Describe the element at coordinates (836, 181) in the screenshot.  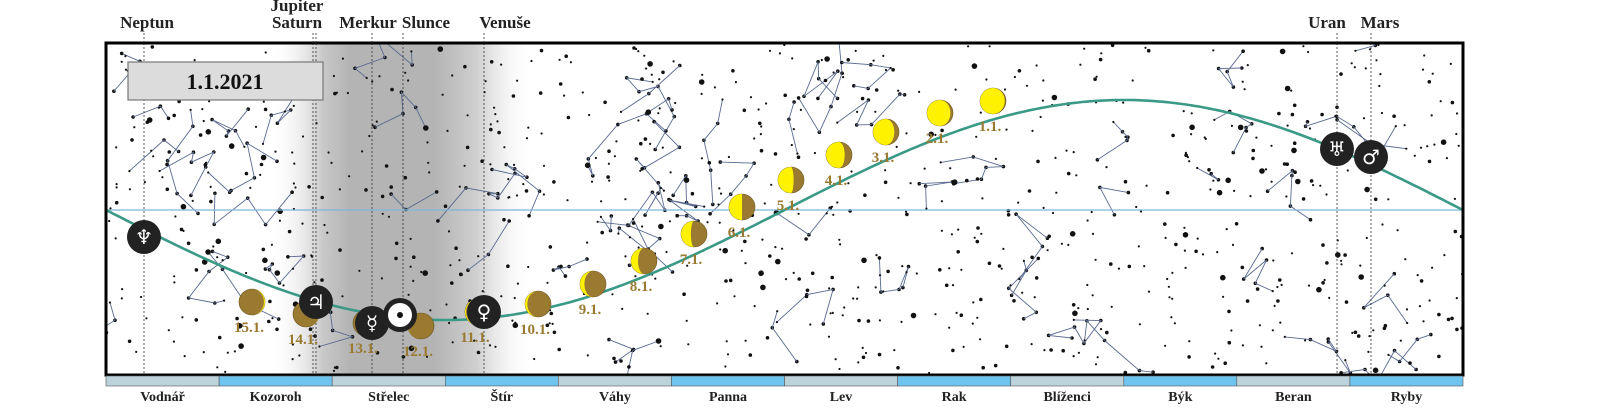
I see `moon-date-label: 4.1.` at that location.